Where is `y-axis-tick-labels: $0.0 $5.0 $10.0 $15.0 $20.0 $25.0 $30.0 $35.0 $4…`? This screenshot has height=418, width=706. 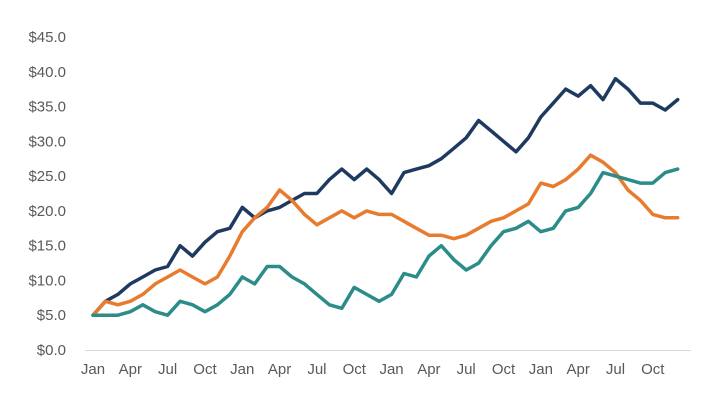 y-axis-tick-labels: $0.0 $5.0 $10.0 $15.0 $20.0 $25.0 $30.0 $35.0 $4… is located at coordinates (47, 194).